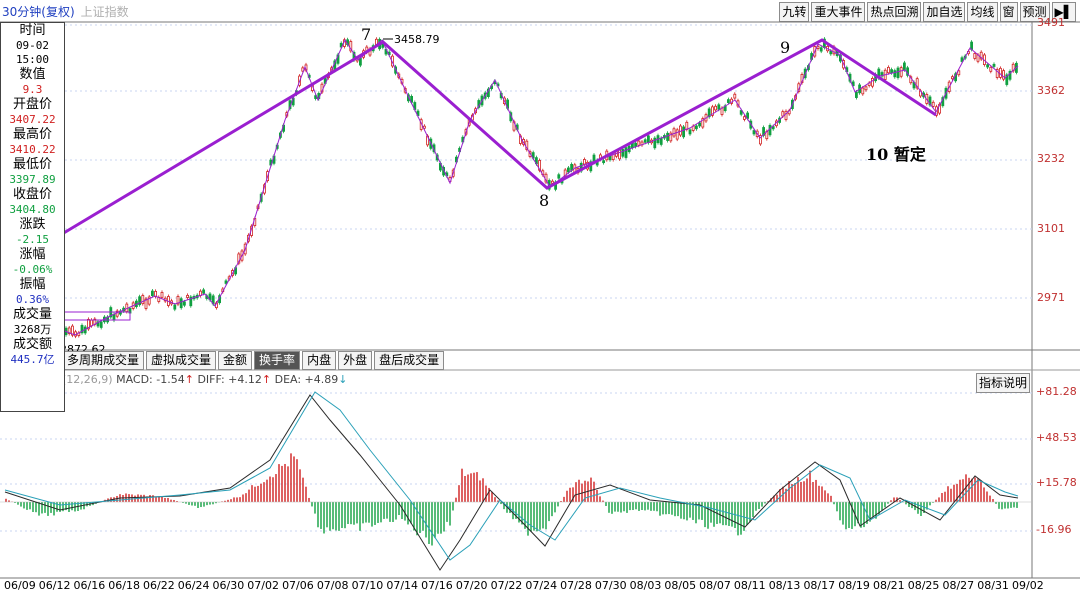 The height and width of the screenshot is (592, 1080). Describe the element at coordinates (1008, 12) in the screenshot. I see `window-button: 窗` at that location.